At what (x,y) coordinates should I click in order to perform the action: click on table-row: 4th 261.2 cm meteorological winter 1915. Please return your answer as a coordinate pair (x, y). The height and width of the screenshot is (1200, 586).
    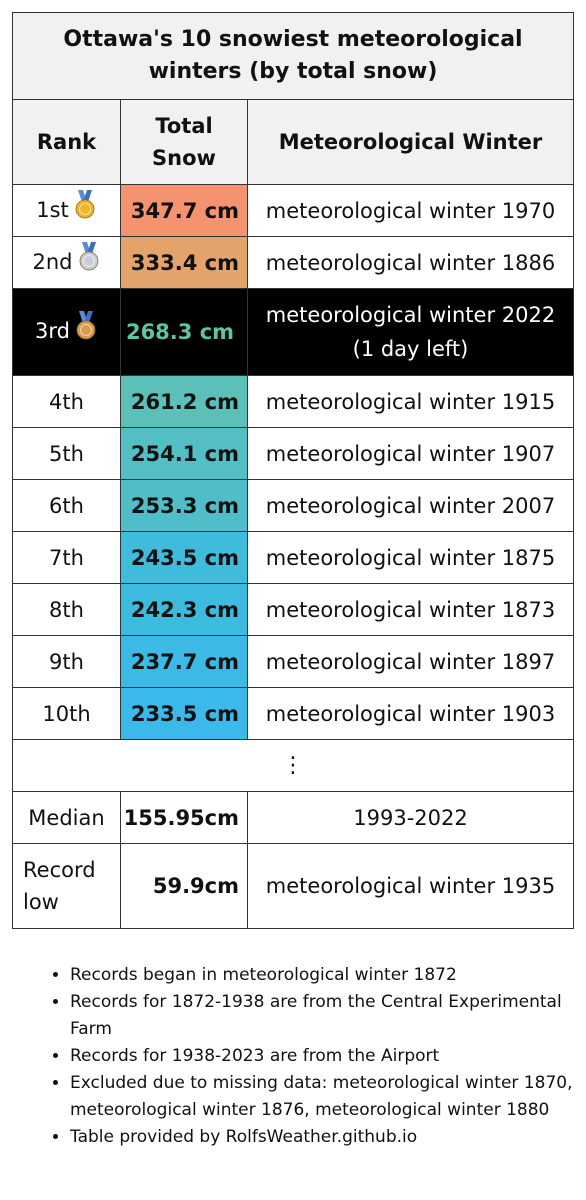
    Looking at the image, I should click on (293, 401).